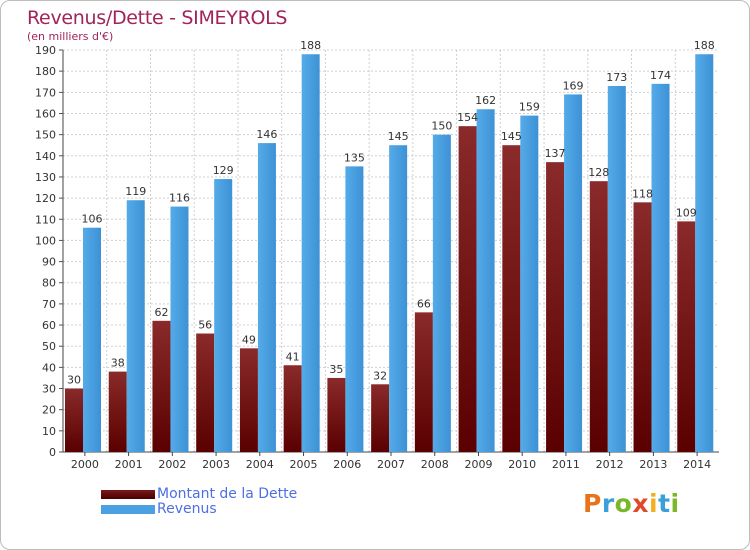 The image size is (750, 550). What do you see at coordinates (249, 339) in the screenshot?
I see `data-label-dette: 49` at bounding box center [249, 339].